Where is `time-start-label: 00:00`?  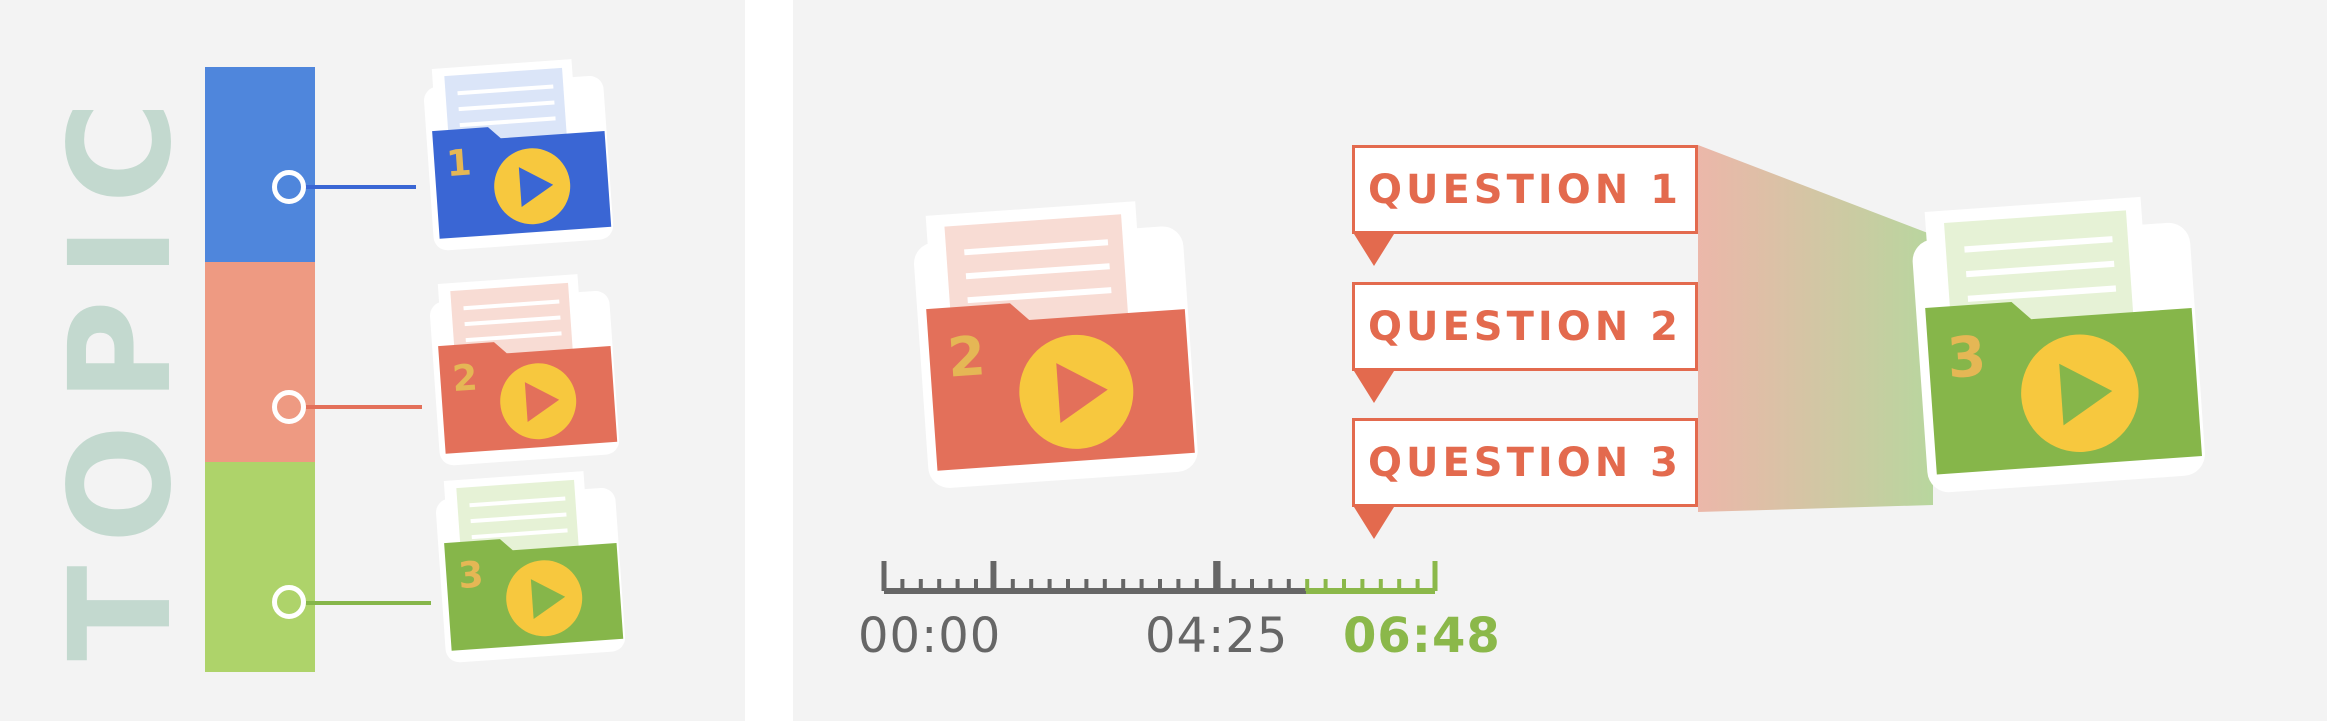
time-start-label: 00:00 is located at coordinates (930, 636).